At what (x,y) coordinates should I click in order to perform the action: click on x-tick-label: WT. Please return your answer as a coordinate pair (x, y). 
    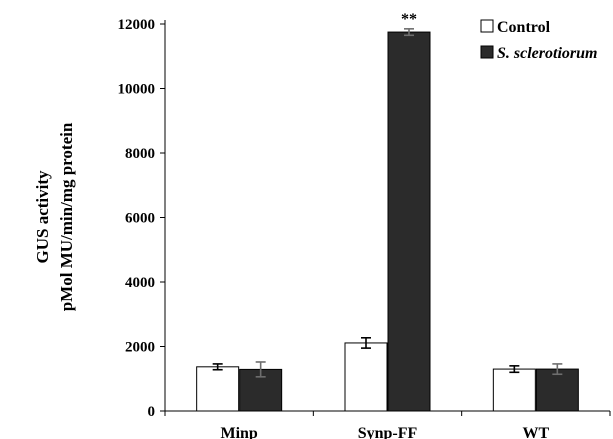
    Looking at the image, I should click on (535, 432).